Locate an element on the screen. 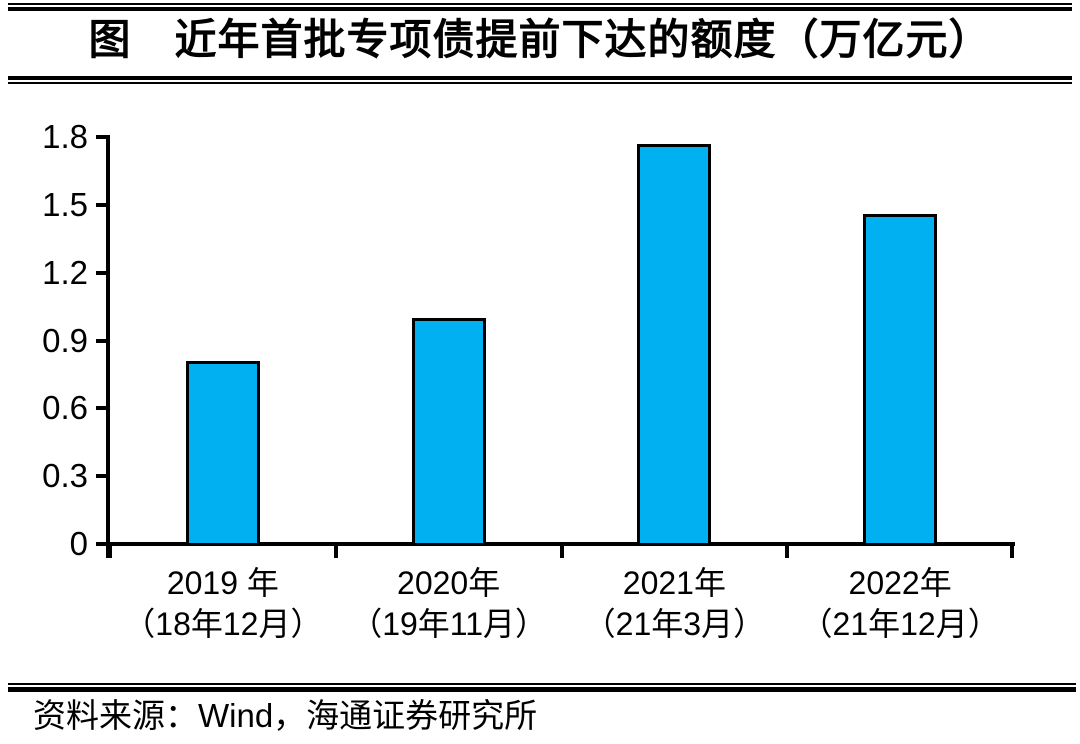 This screenshot has height=744, width=1080. figure-title: 图 近年首批专项债提前下达的额度（万亿元） is located at coordinates (540, 39).